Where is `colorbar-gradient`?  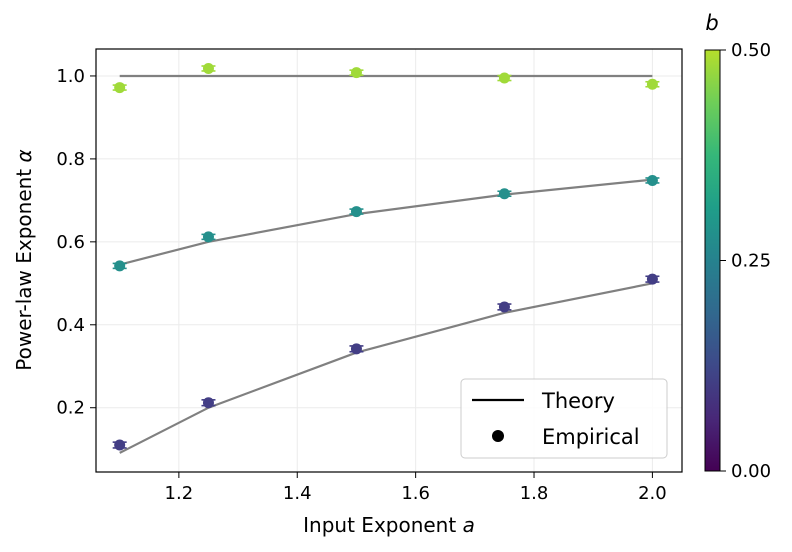
colorbar-gradient is located at coordinates (712, 260).